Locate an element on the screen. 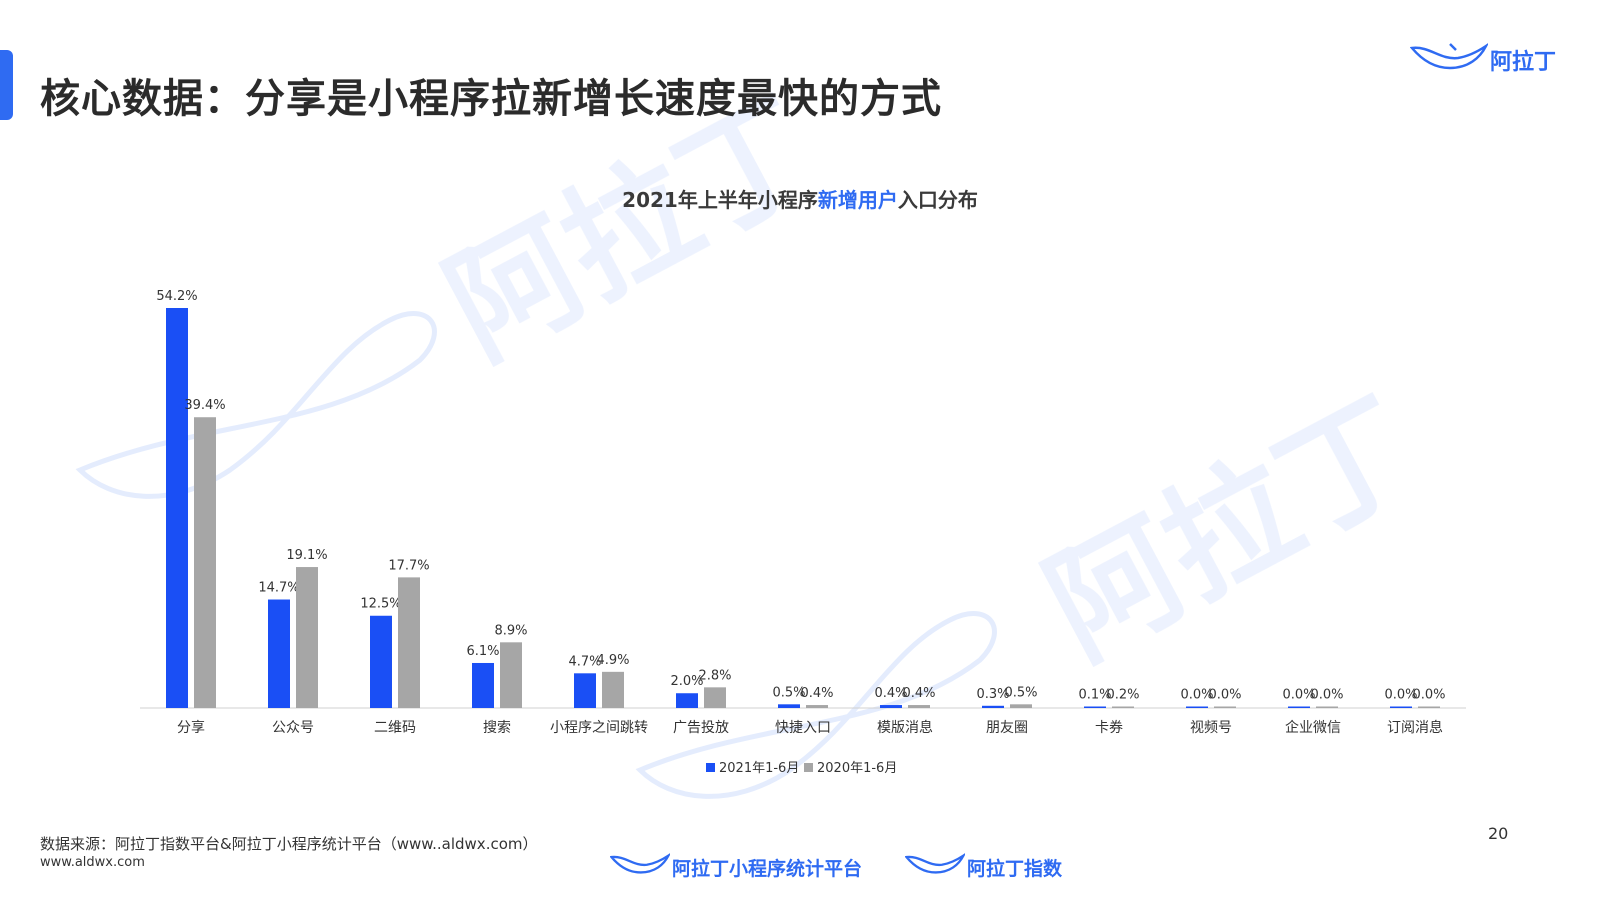  x-tick-label: 搜索 is located at coordinates (497, 727).